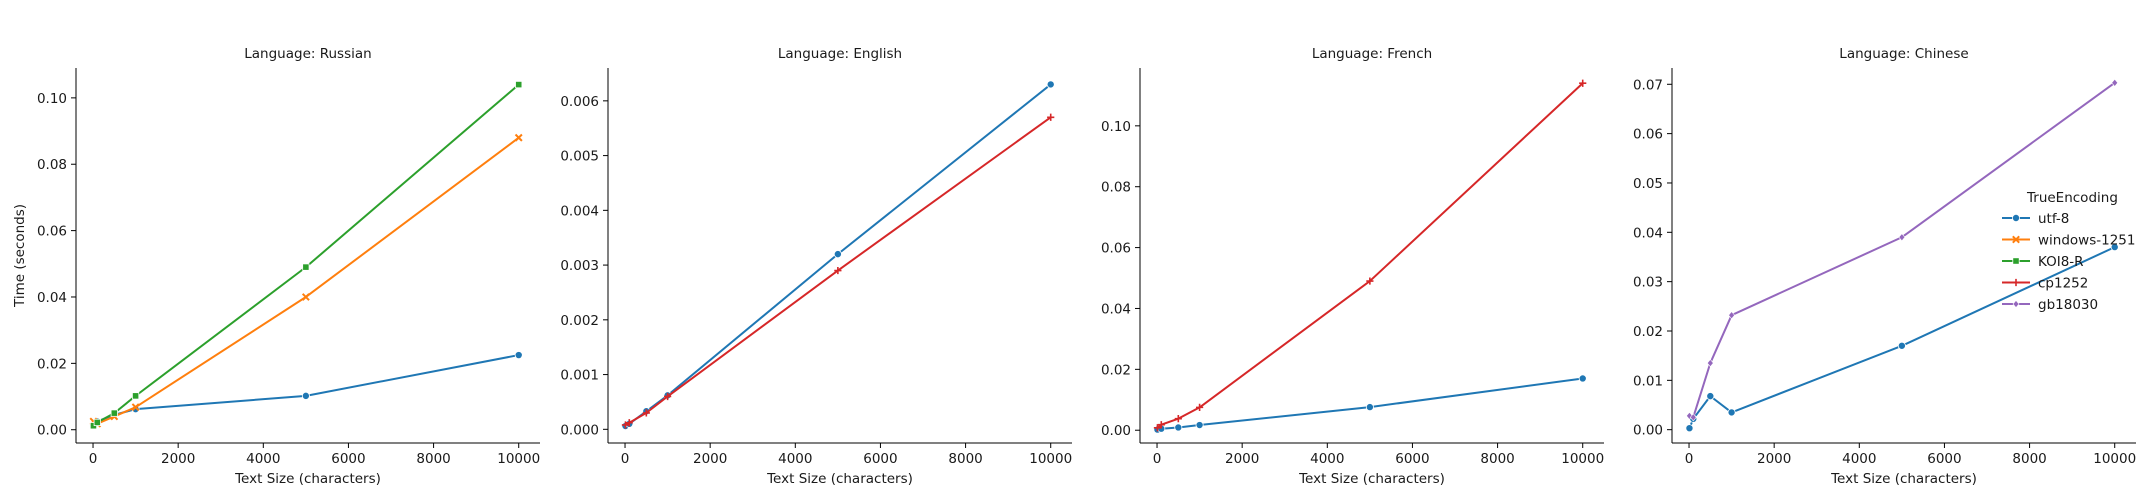  Describe the element at coordinates (1648, 381) in the screenshot. I see `y-tick-label: 0.01` at that location.